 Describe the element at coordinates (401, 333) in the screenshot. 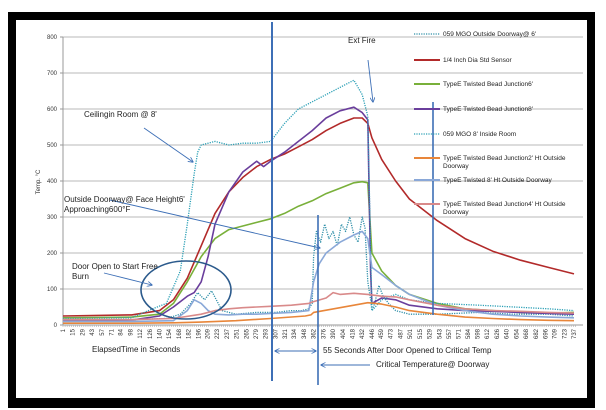

I see `x-tick-label: 487` at that location.